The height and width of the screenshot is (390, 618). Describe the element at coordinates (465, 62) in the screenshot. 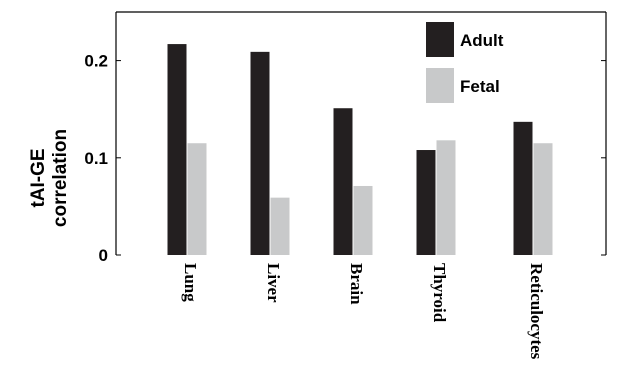

I see `legend: Adult Fetal` at that location.